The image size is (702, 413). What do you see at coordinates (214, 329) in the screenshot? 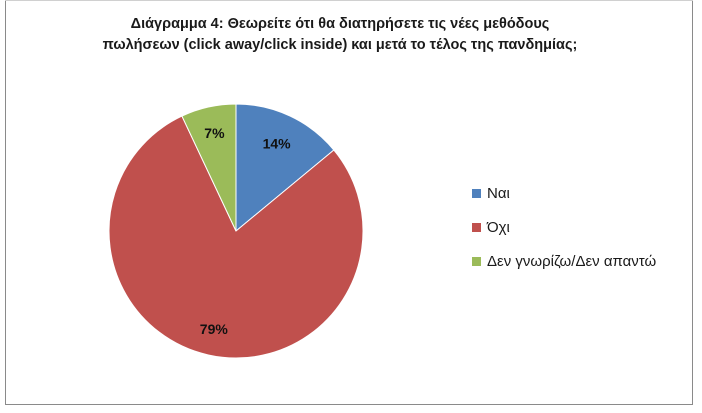
I see `pie-label-no: 79%` at bounding box center [214, 329].